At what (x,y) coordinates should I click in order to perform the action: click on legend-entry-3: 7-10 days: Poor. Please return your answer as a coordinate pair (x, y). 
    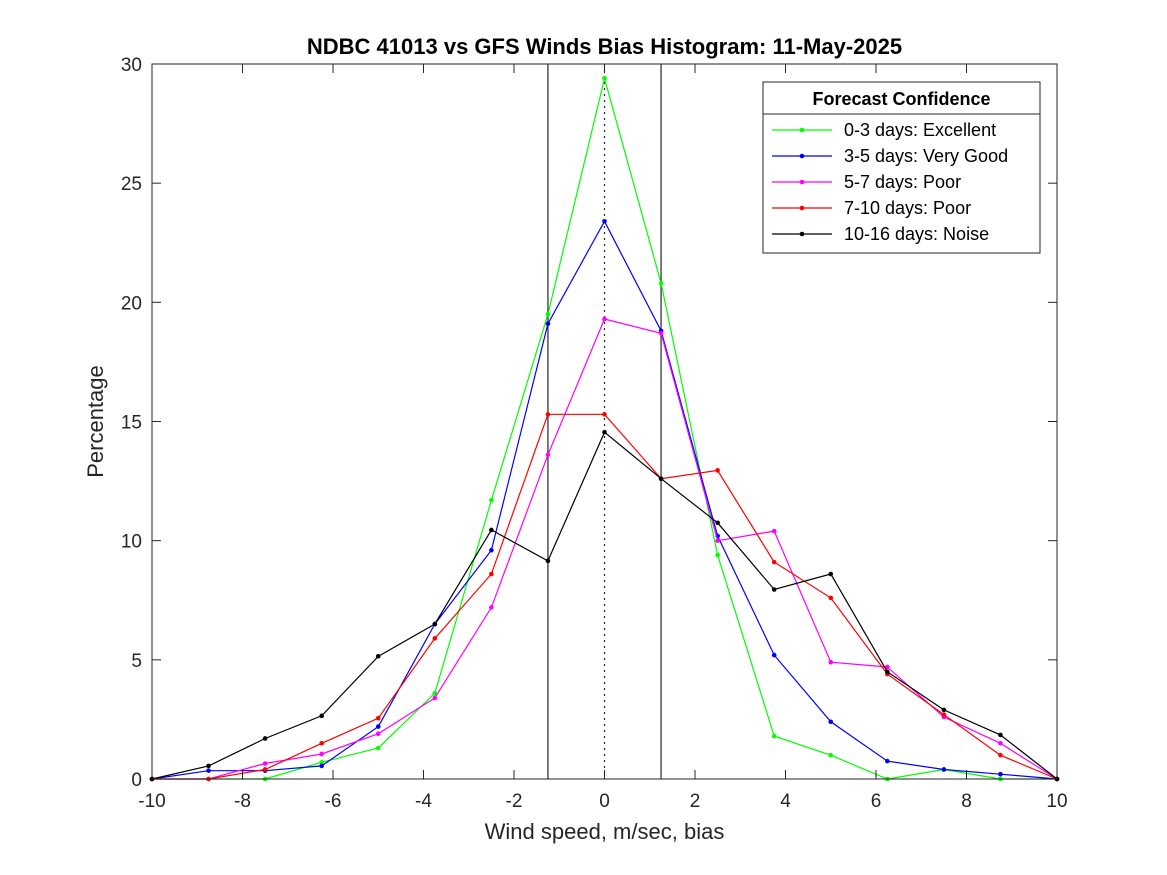
    Looking at the image, I should click on (871, 208).